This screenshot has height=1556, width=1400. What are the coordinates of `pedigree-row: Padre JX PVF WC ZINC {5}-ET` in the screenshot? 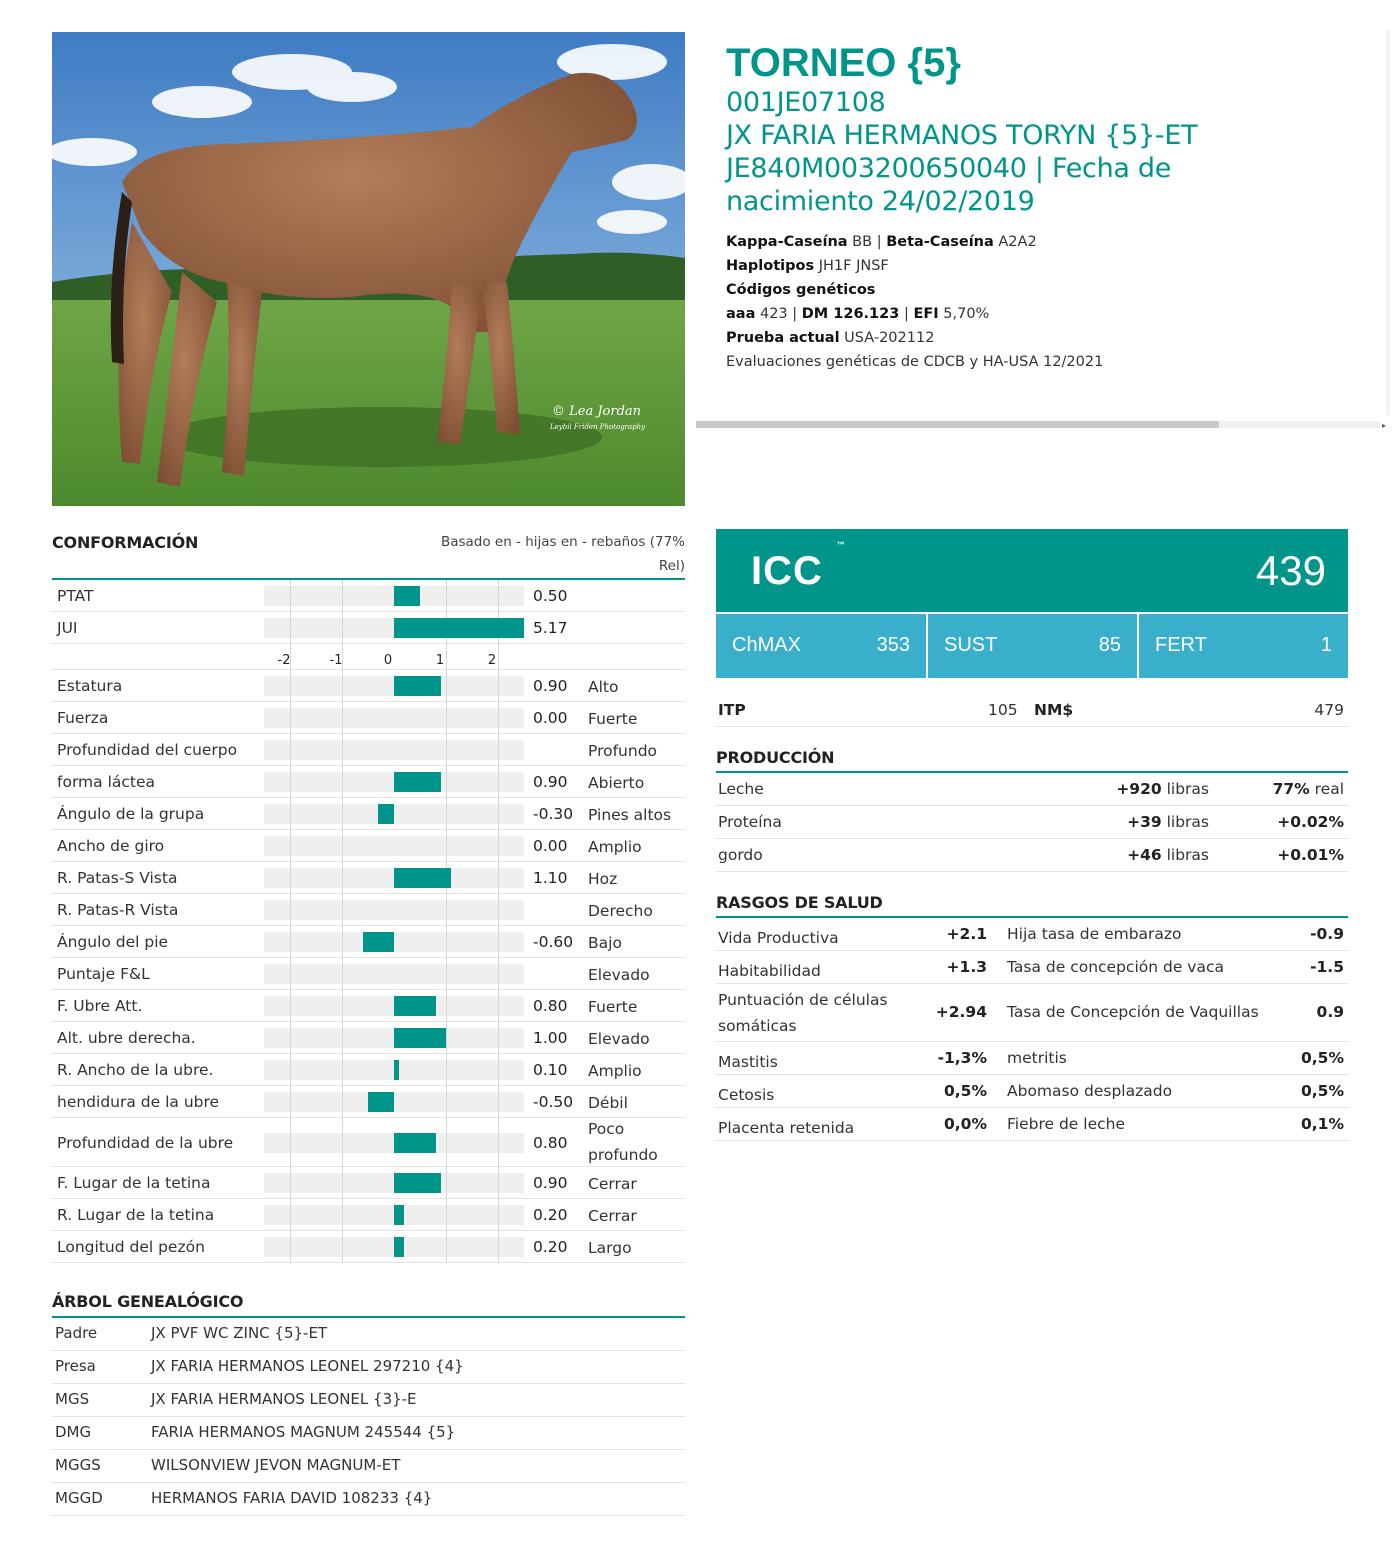 It's located at (368, 1334).